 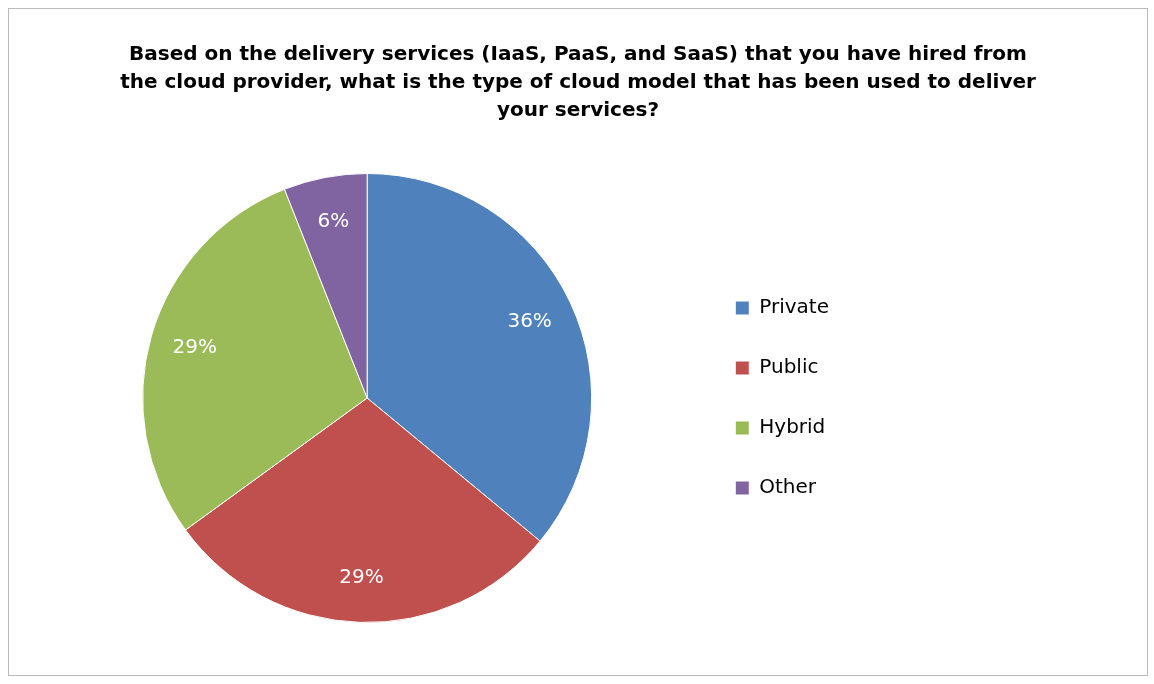 I want to click on data-label: 6%, so click(x=333, y=219).